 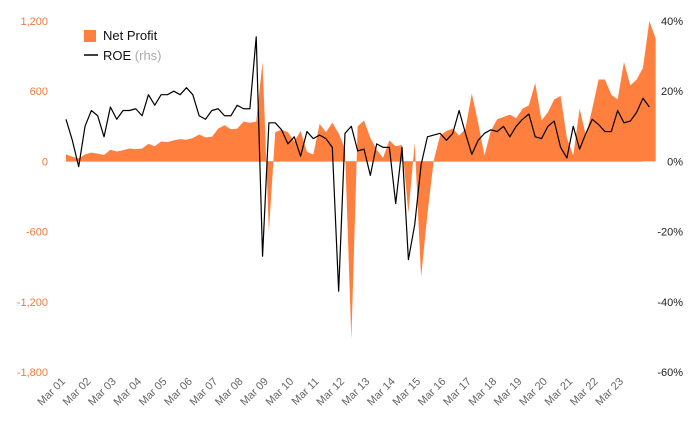 I want to click on legend-swatch-net-profit, so click(x=90, y=36).